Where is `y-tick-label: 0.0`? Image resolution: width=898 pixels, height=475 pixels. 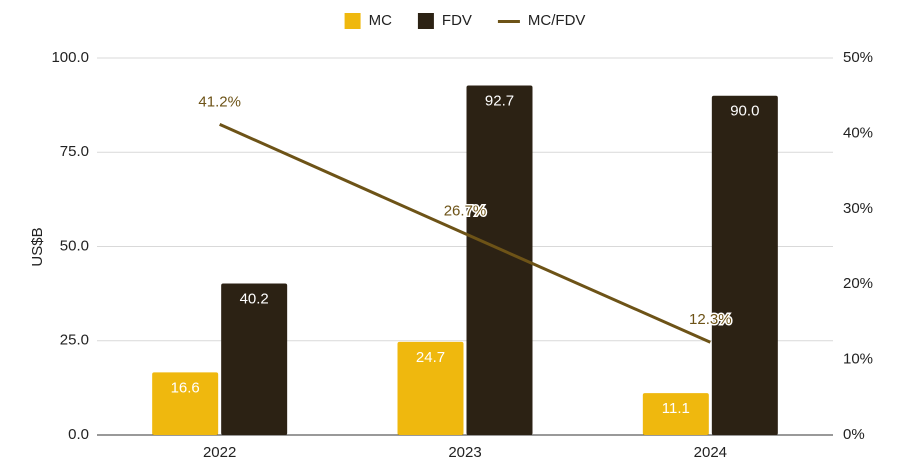
y-tick-label: 0.0 is located at coordinates (78, 434).